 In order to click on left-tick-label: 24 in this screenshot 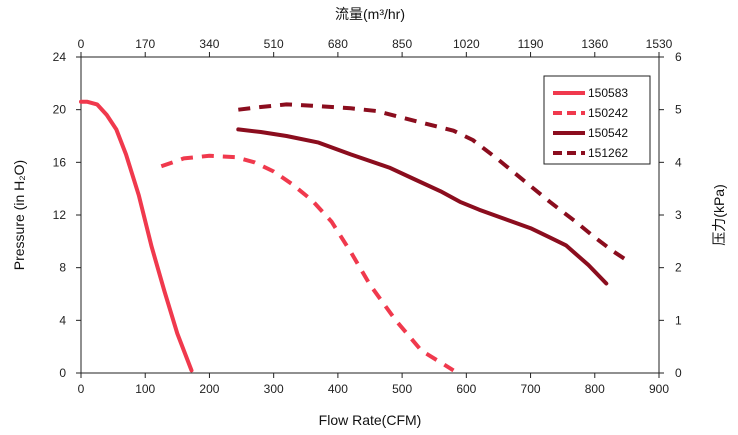, I will do `click(60, 57)`.